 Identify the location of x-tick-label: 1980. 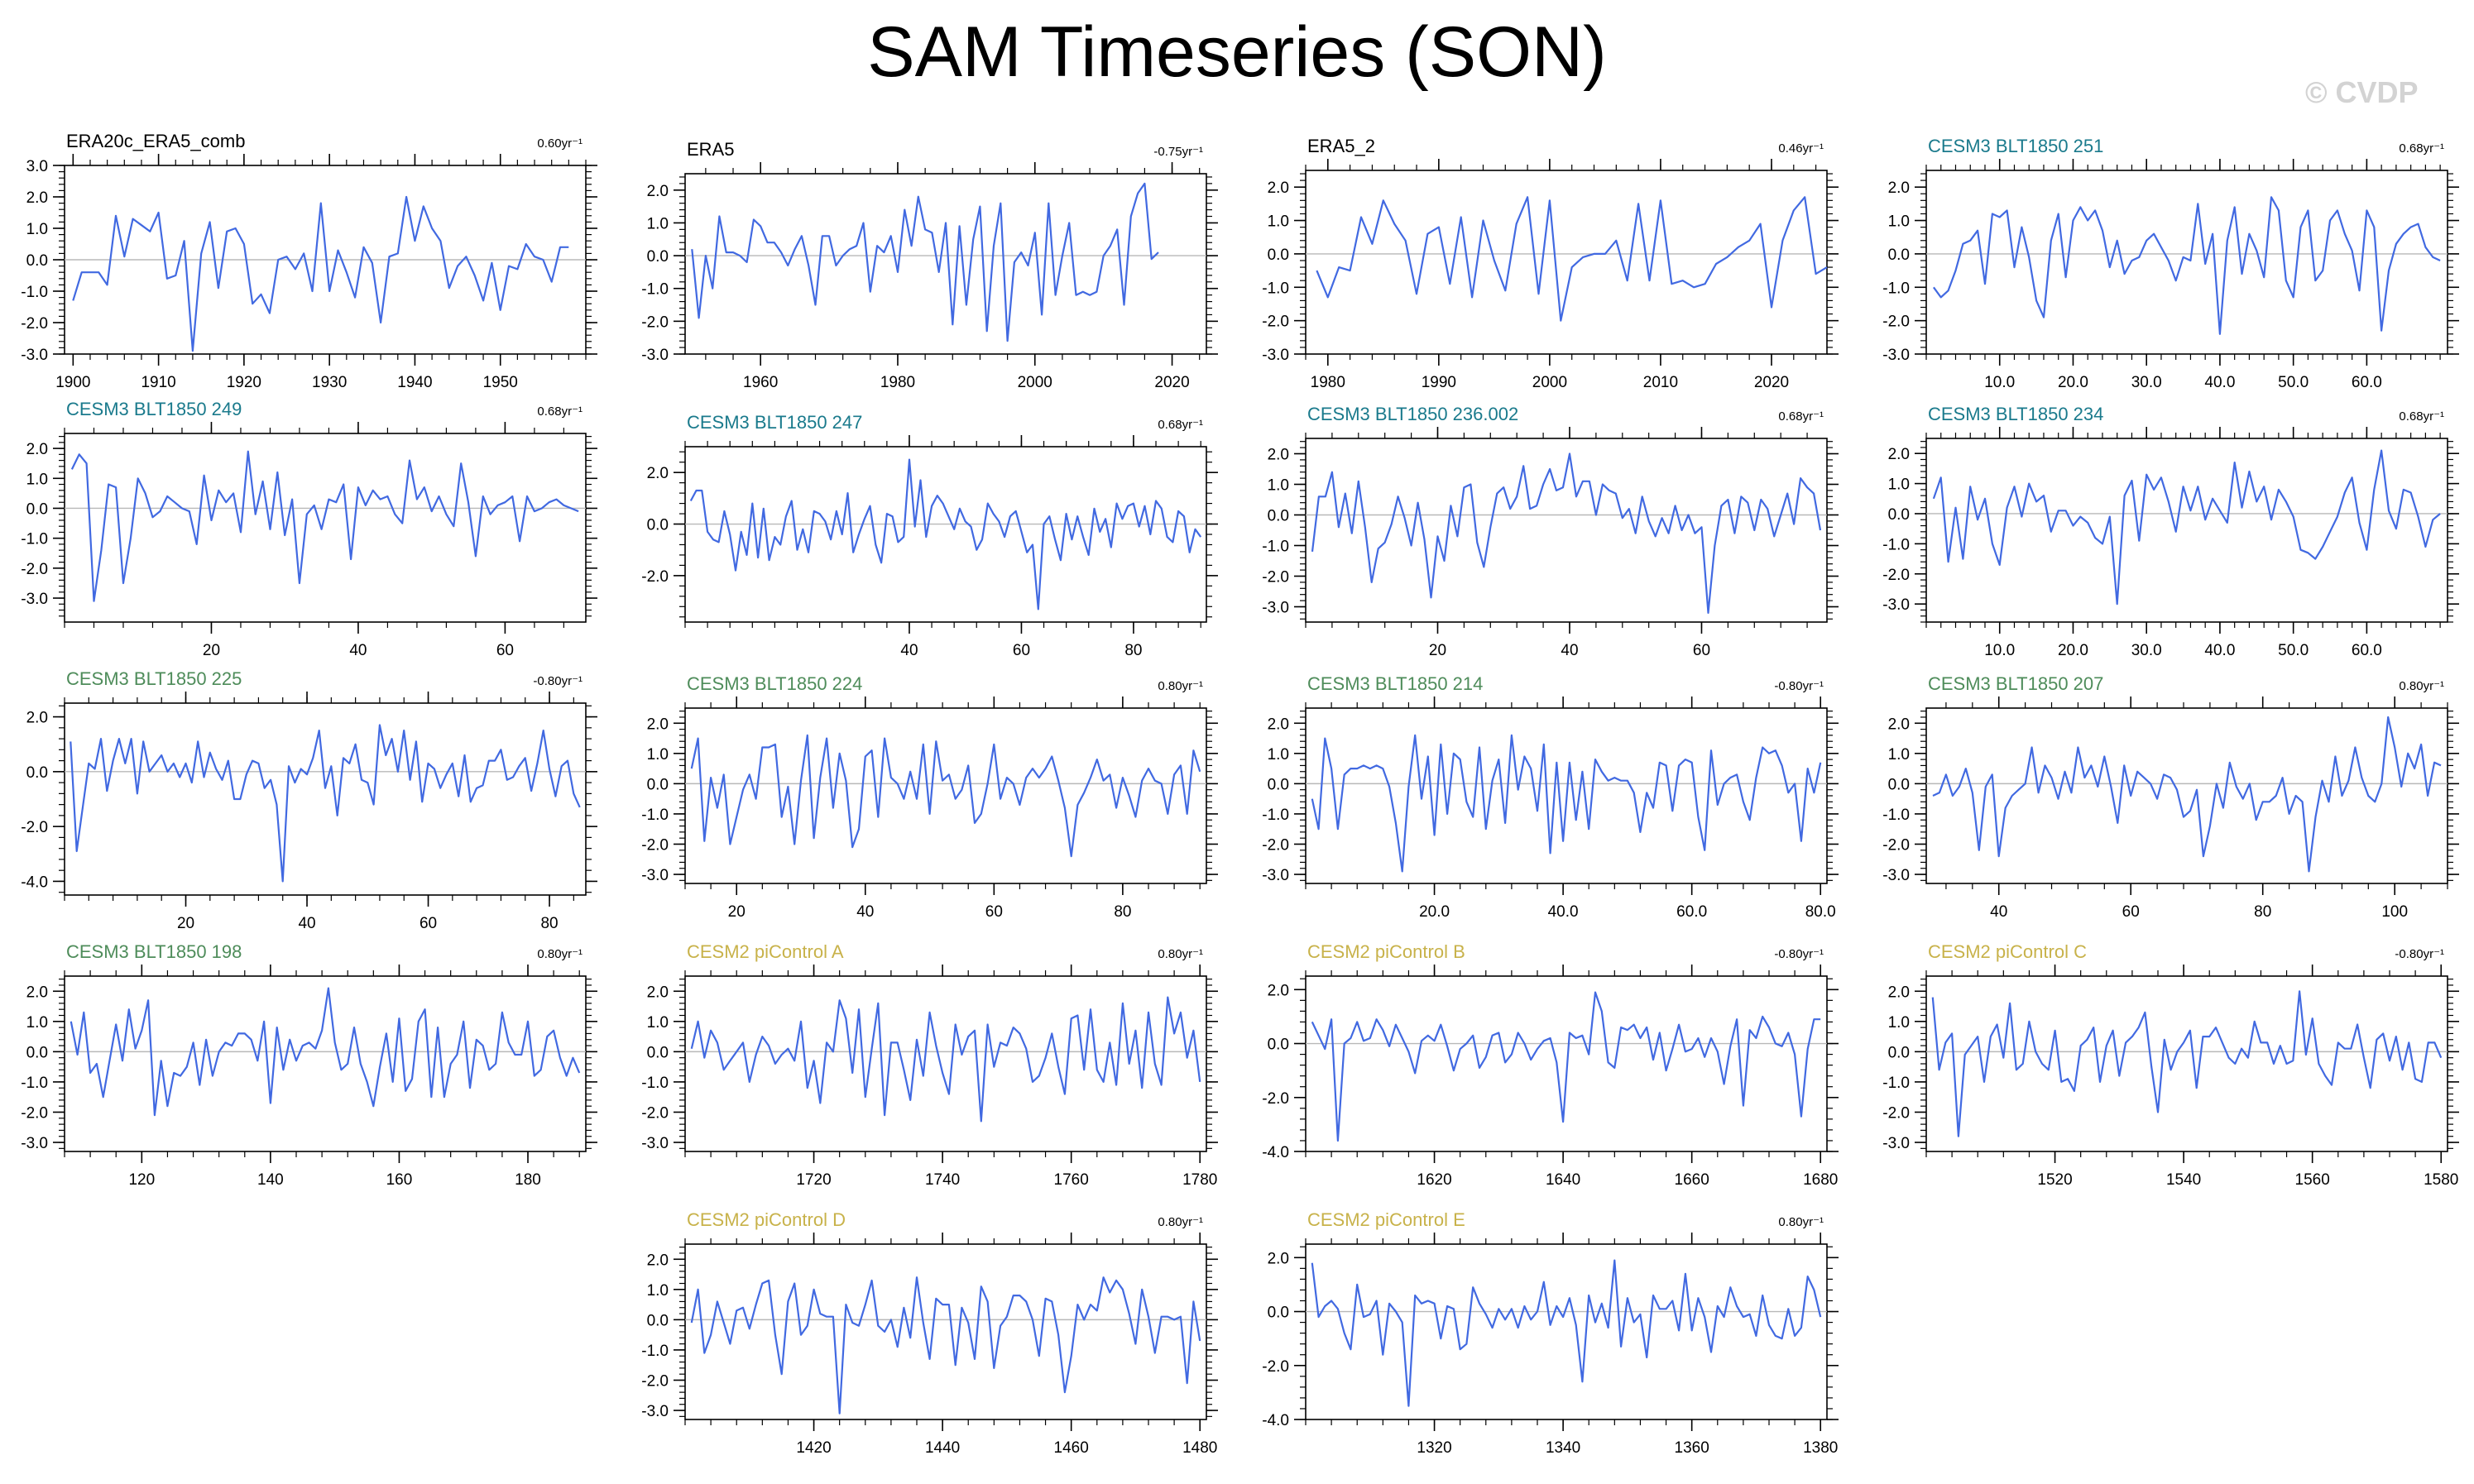
(898, 382).